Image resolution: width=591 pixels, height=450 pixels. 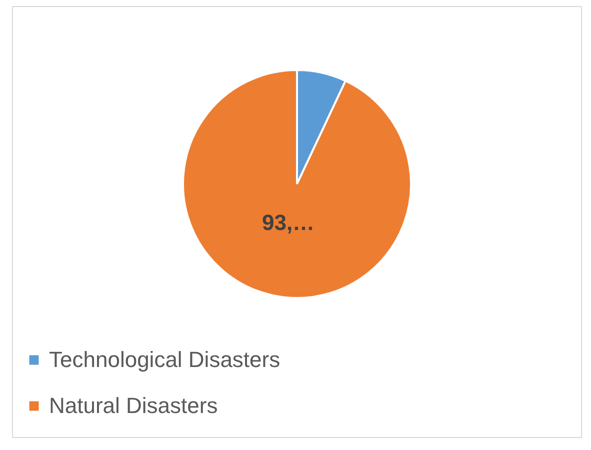 What do you see at coordinates (133, 405) in the screenshot?
I see `legend-label: Natural Disasters` at bounding box center [133, 405].